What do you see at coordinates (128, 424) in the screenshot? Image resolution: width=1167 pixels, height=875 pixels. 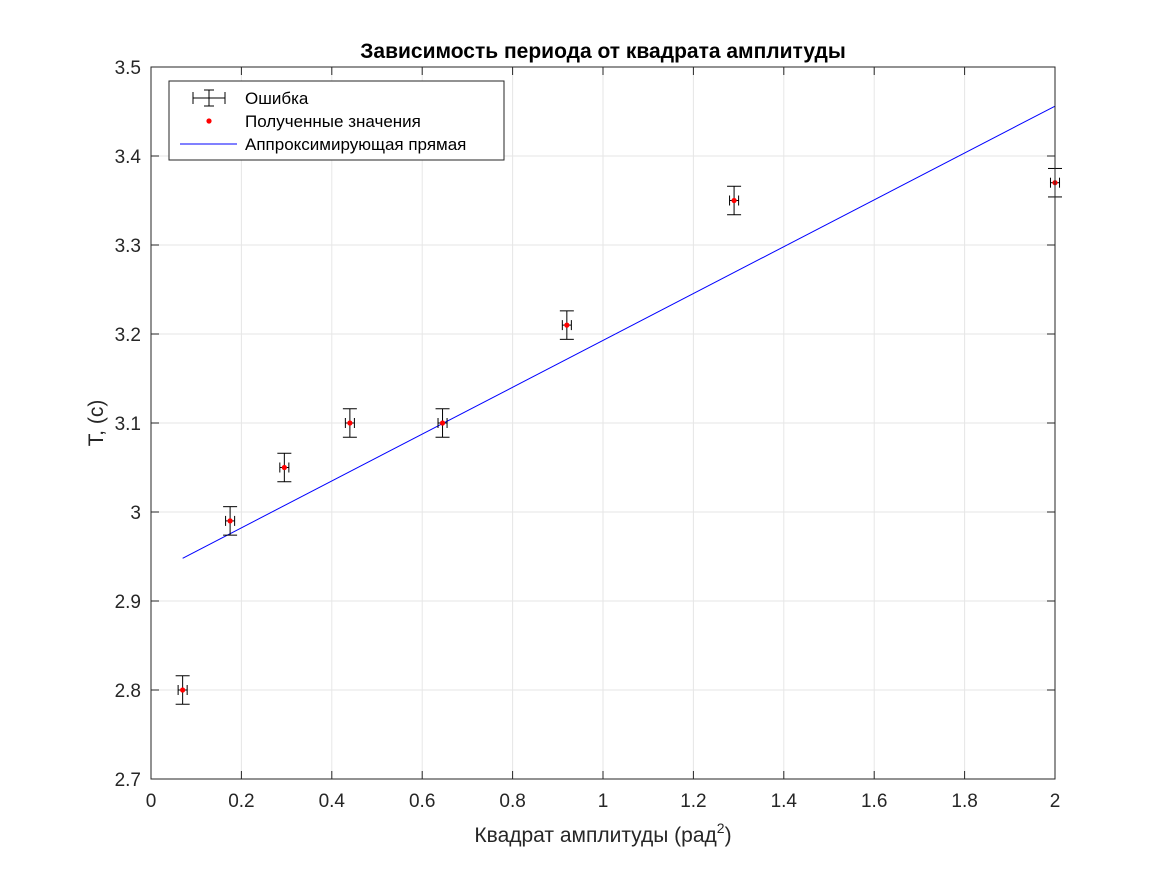 I see `y-tick-label: 3.1` at bounding box center [128, 424].